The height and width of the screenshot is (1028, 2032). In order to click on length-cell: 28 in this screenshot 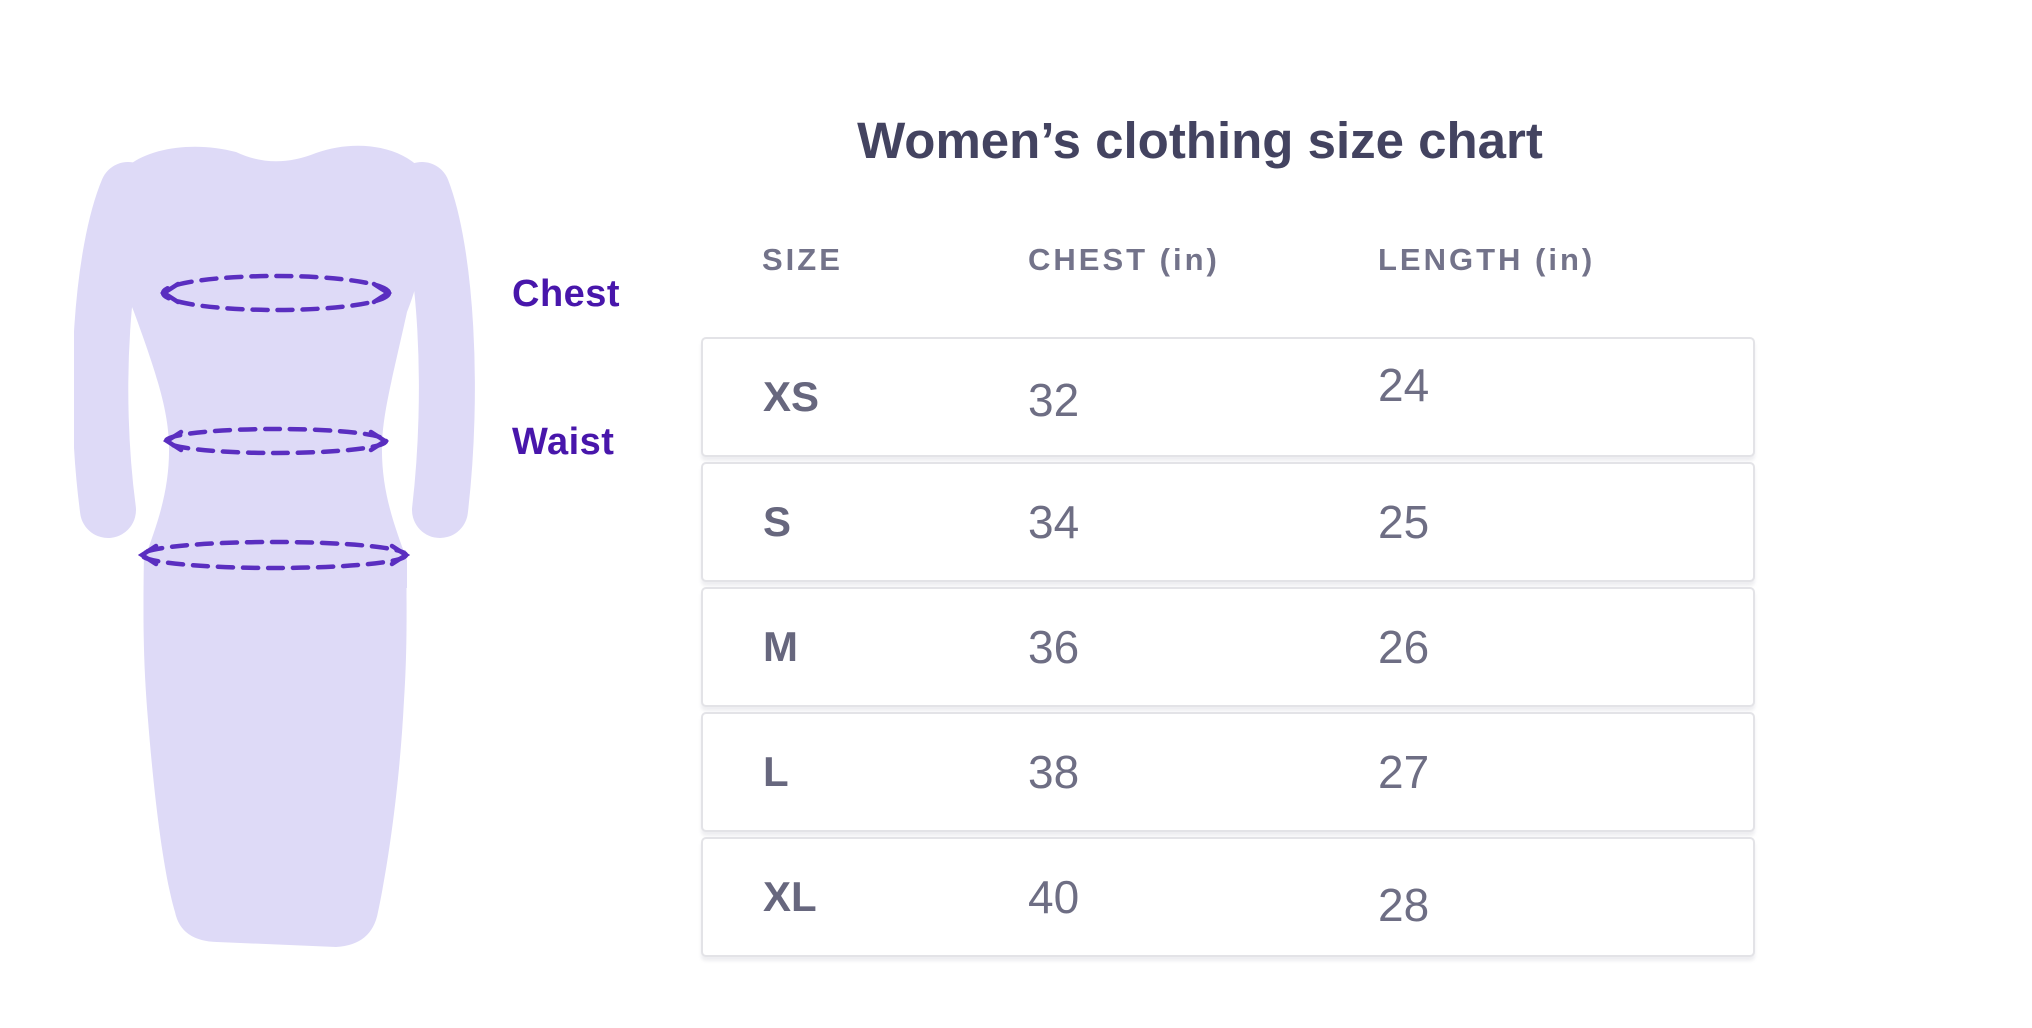, I will do `click(1404, 905)`.